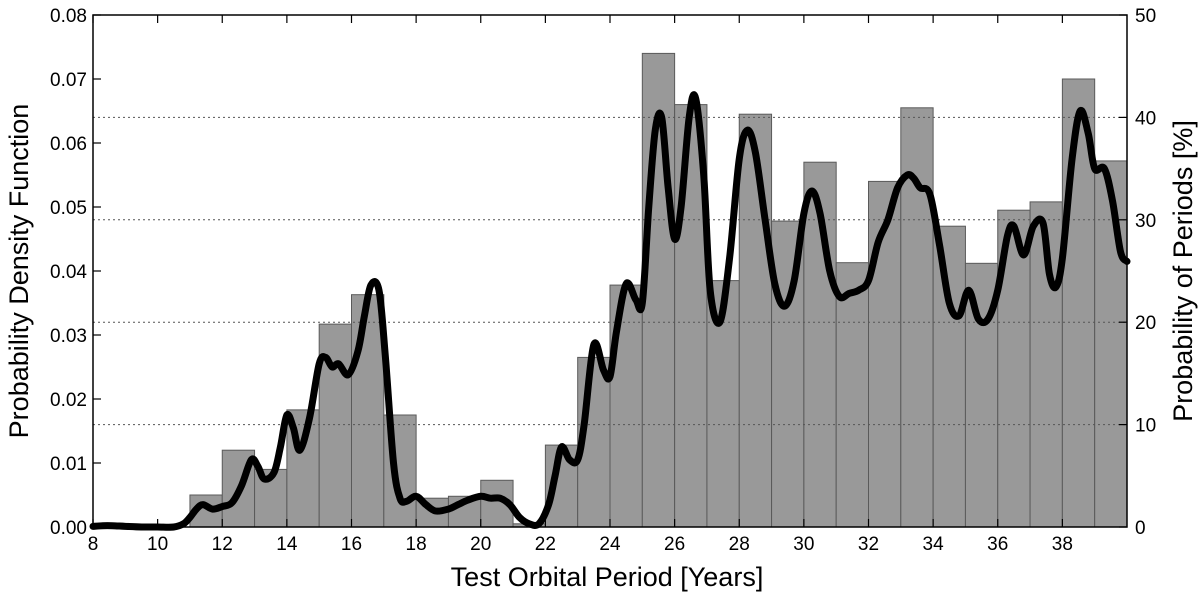  Describe the element at coordinates (545, 544) in the screenshot. I see `x-tick-label: 22` at that location.